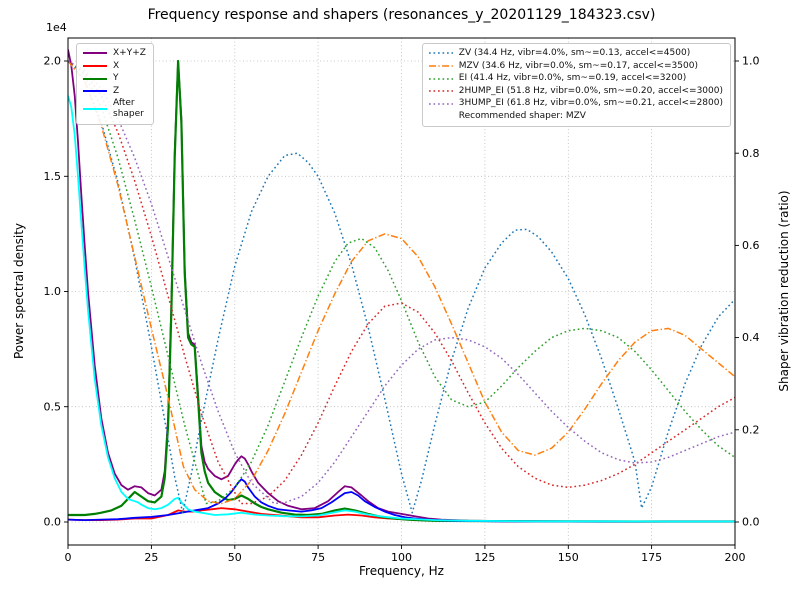  I want to click on svg-text: 150, so click(568, 557).